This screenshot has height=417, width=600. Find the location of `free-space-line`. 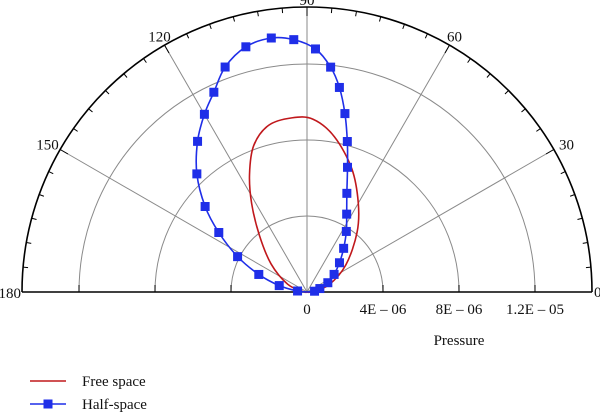

free-space-line is located at coordinates (304, 205).